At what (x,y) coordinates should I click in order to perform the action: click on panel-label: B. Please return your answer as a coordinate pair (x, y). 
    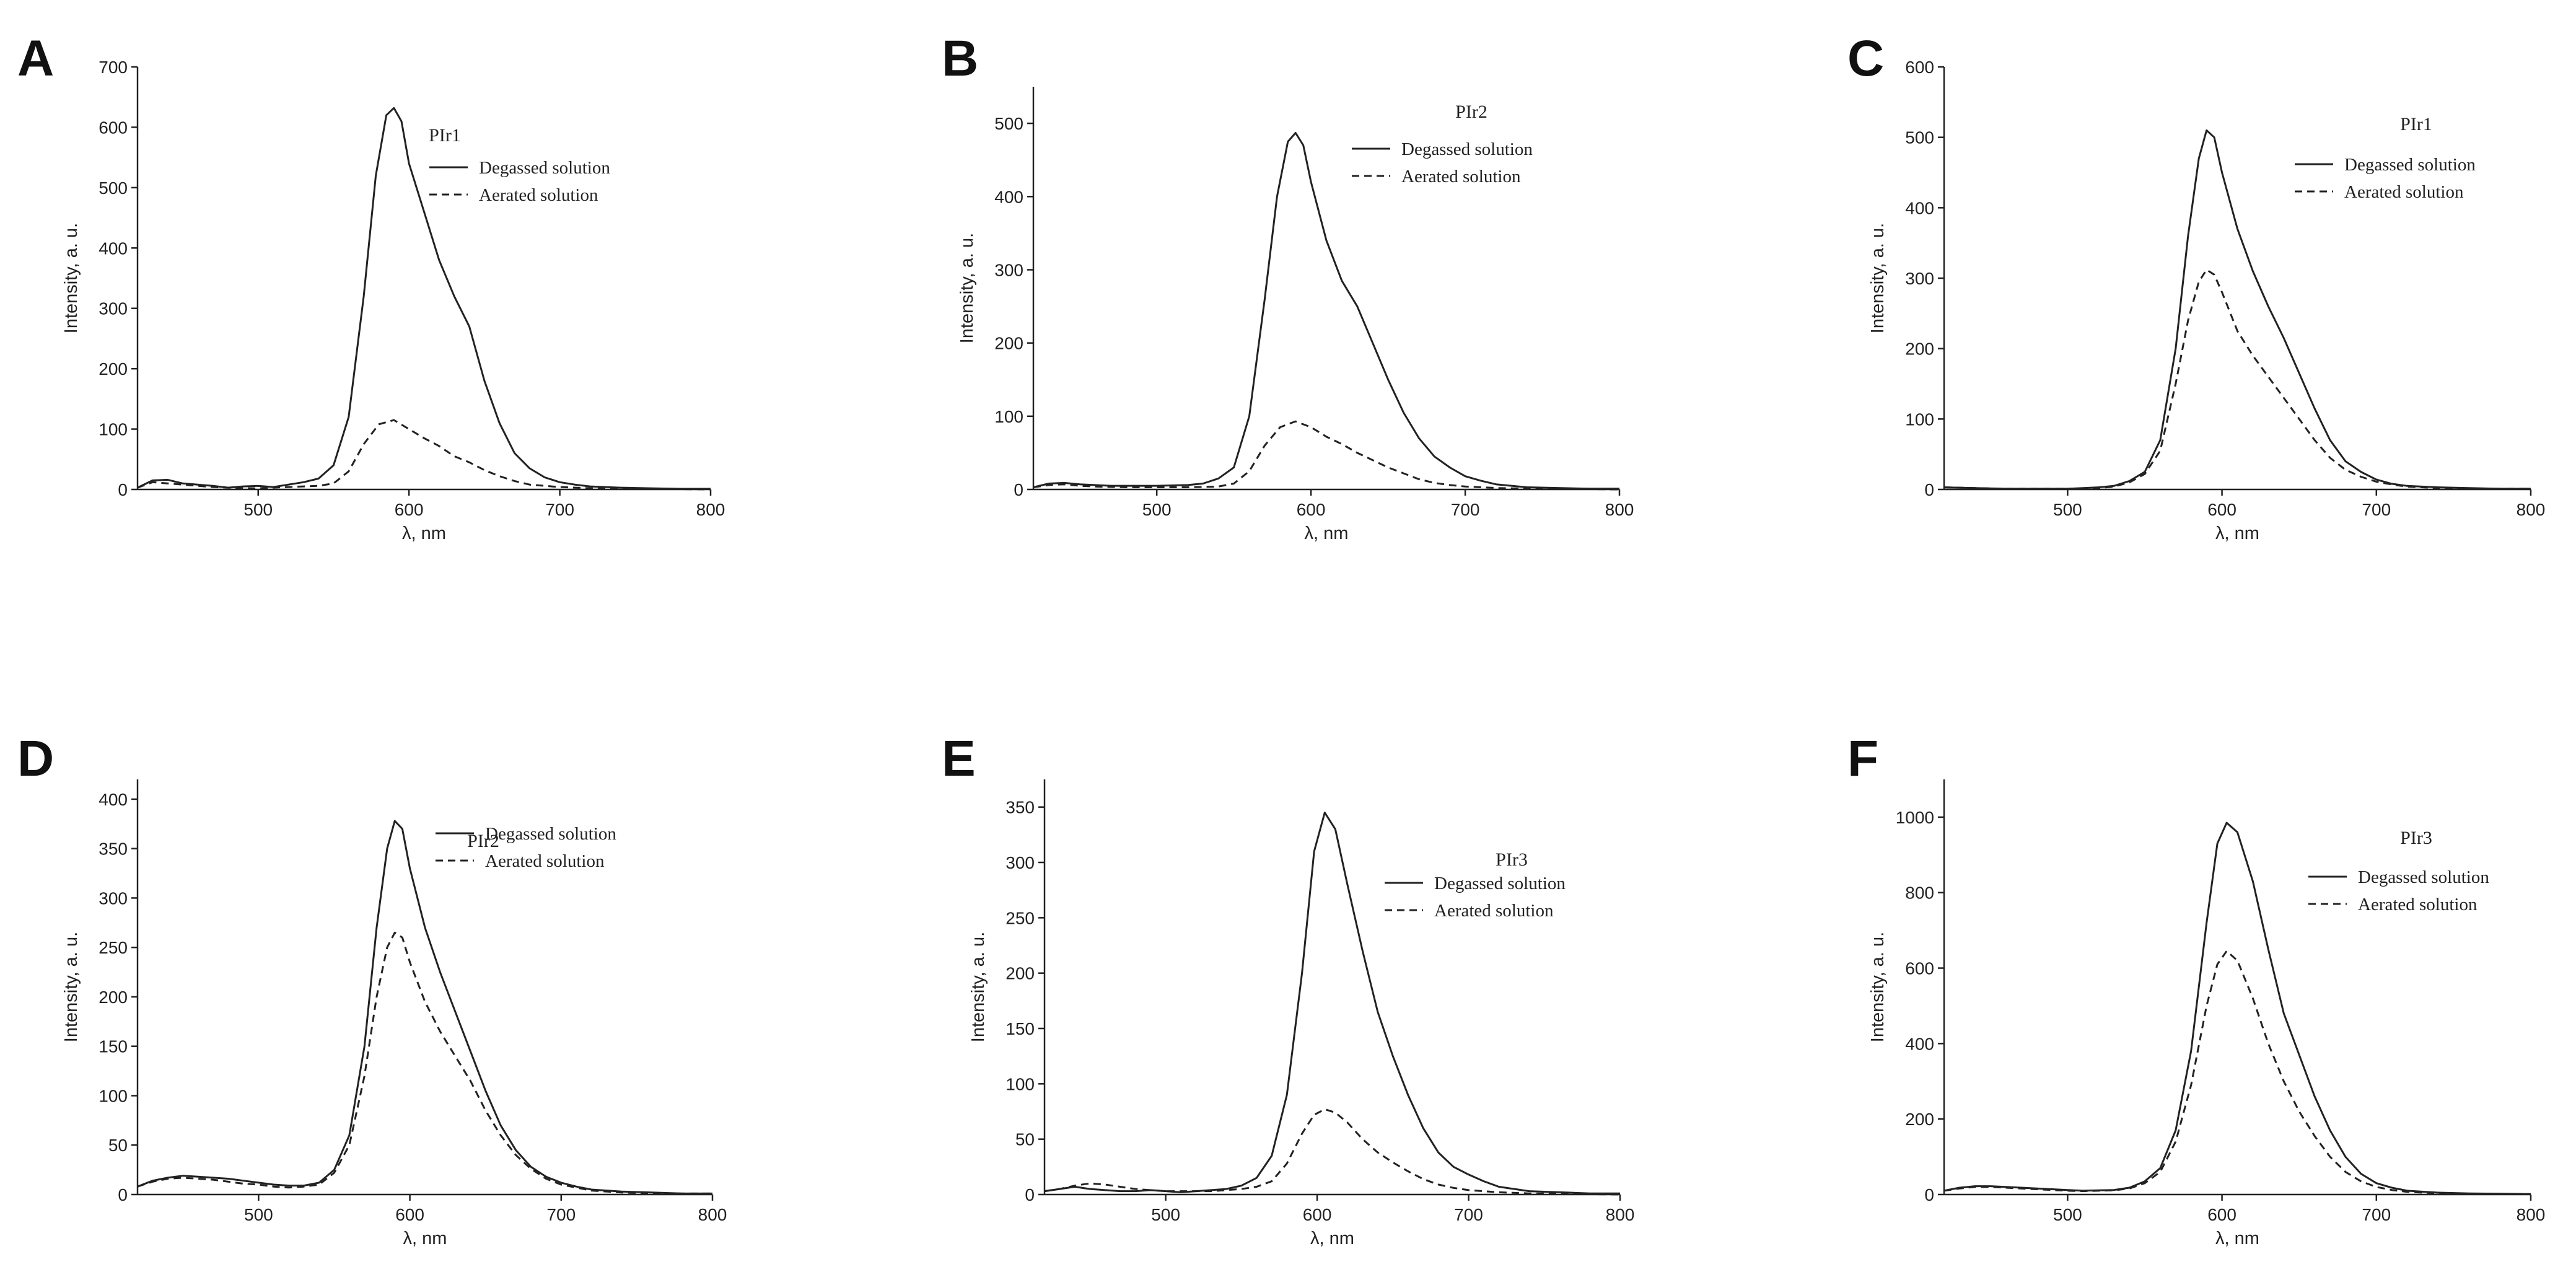
    Looking at the image, I should click on (960, 58).